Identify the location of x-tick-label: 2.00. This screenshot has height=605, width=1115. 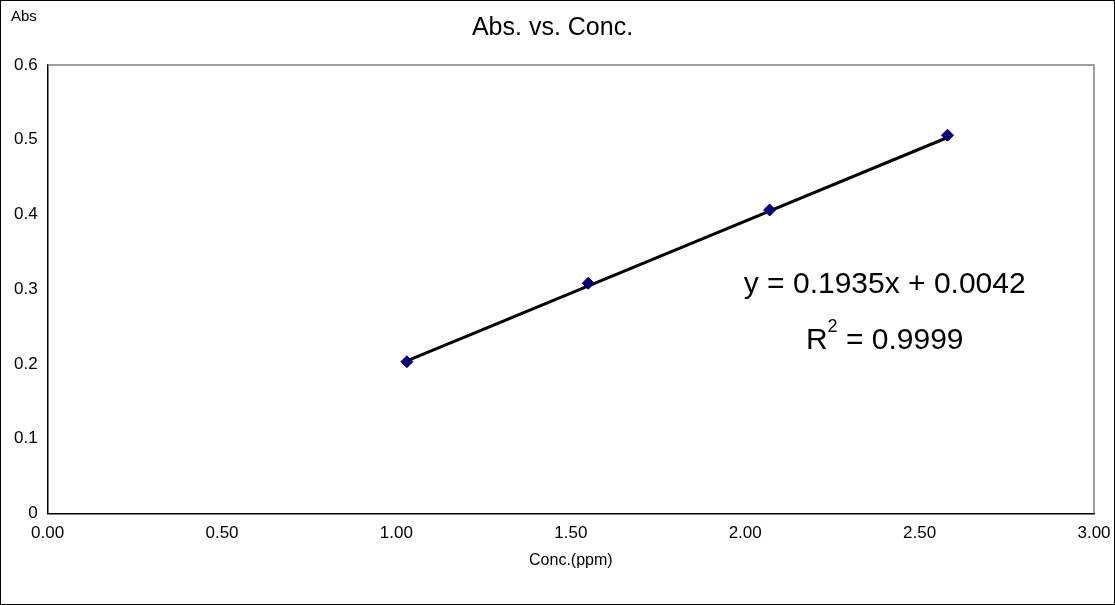
(745, 533).